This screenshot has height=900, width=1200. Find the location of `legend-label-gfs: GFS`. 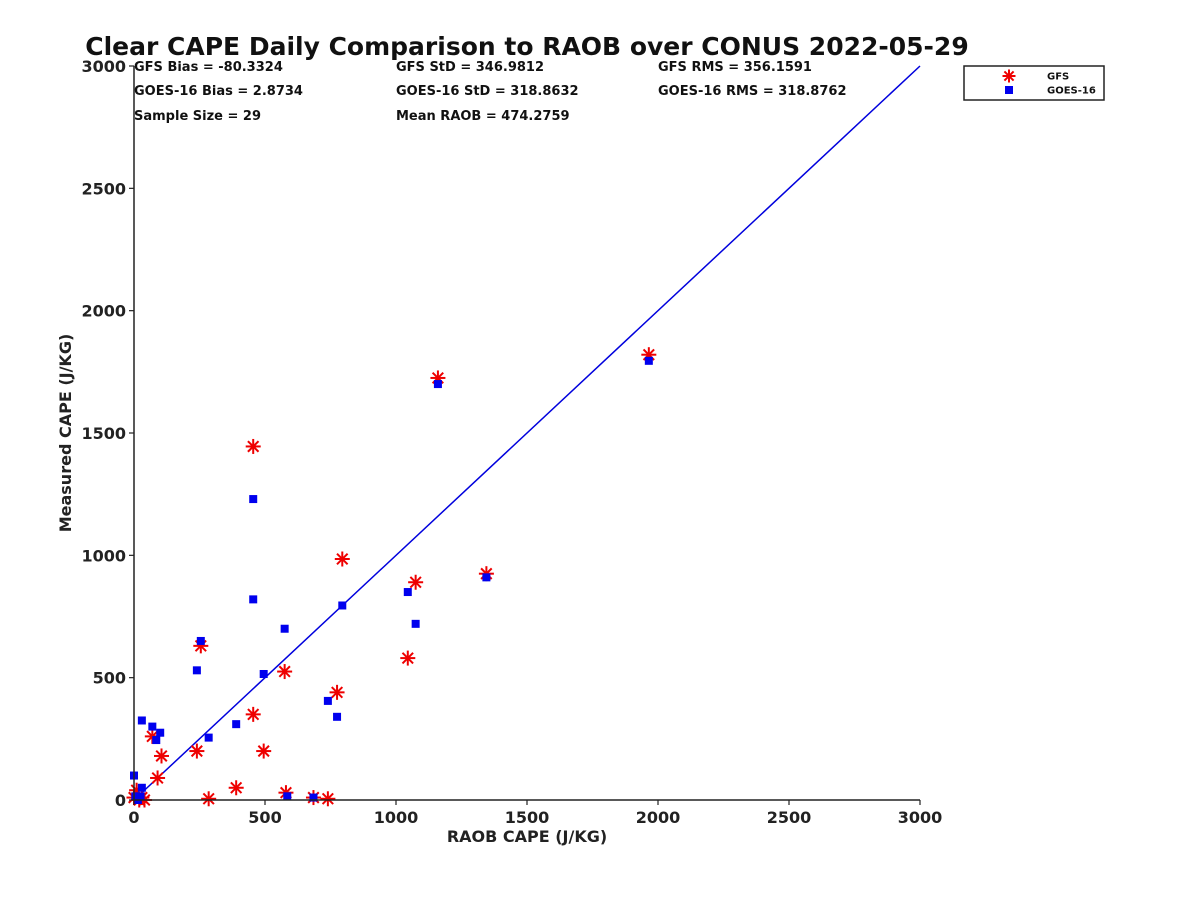

legend-label-gfs: GFS is located at coordinates (1058, 77).